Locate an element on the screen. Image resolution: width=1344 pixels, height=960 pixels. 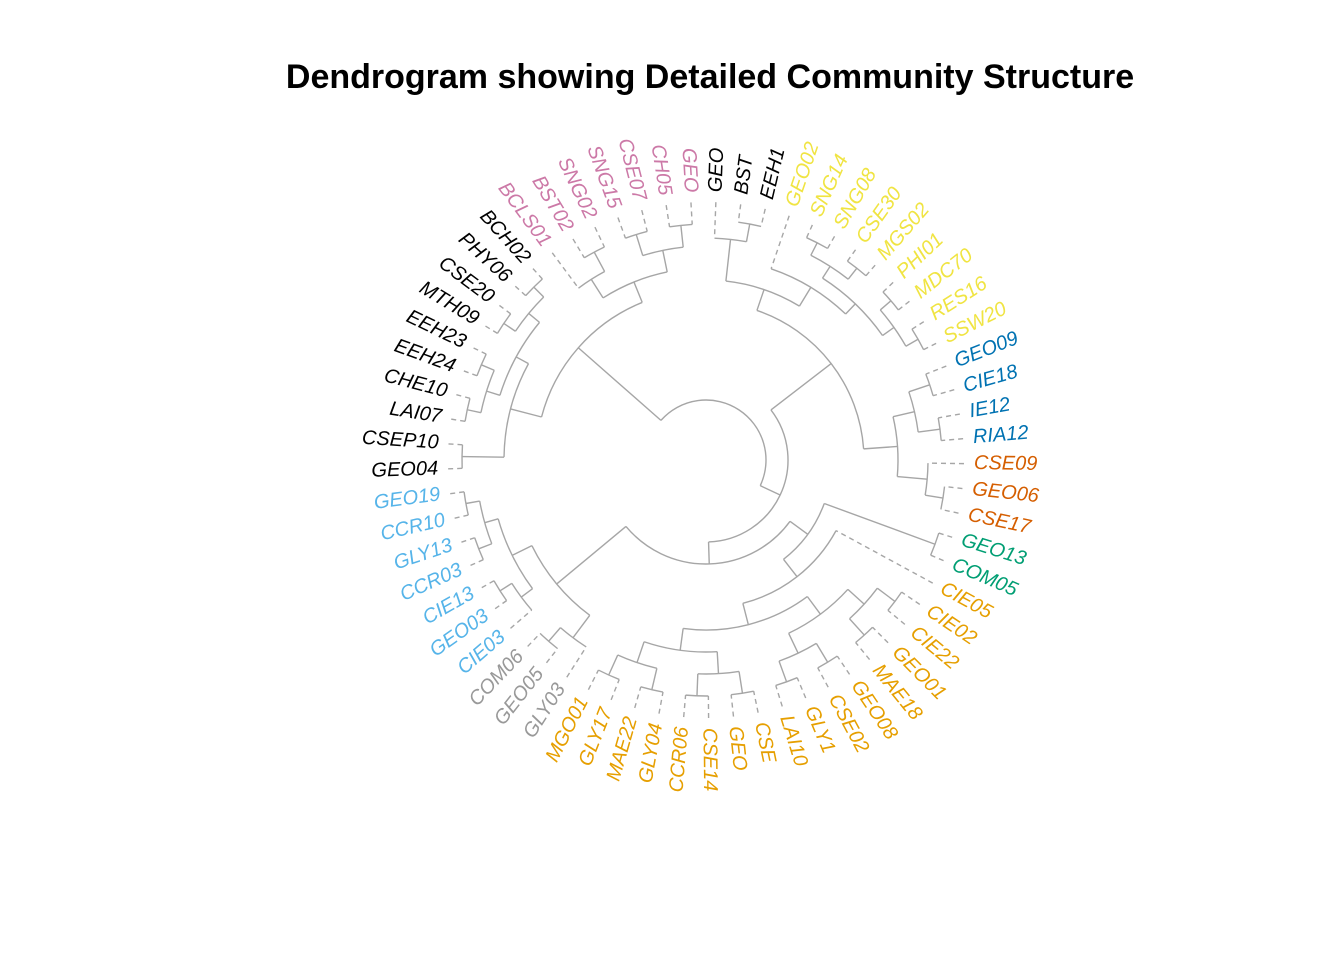
leaf-label: CSEP10 is located at coordinates (400, 440).